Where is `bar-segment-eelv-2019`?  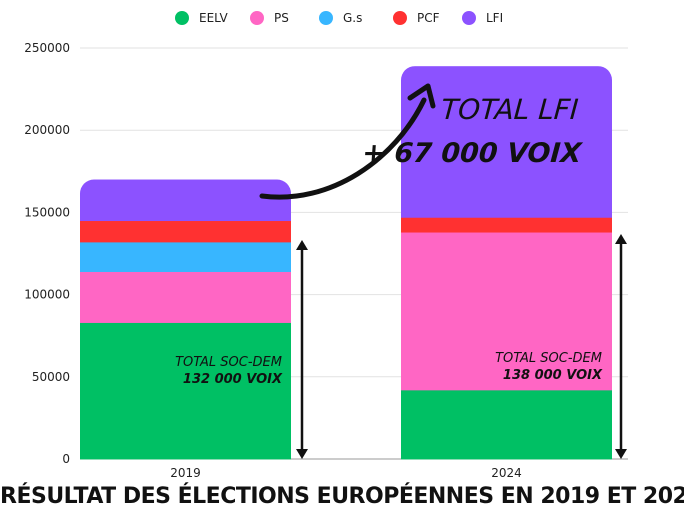
bar-segment-eelv-2019 is located at coordinates (185, 391).